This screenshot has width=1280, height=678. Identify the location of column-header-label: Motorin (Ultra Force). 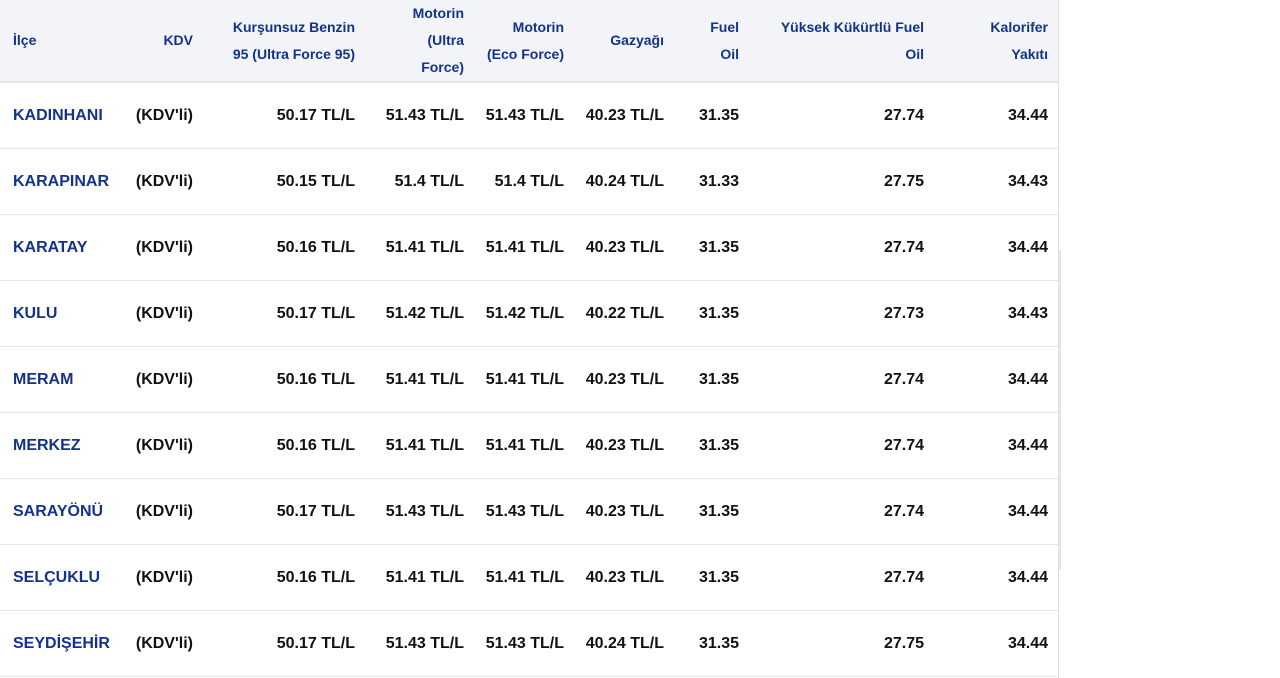
(438, 40).